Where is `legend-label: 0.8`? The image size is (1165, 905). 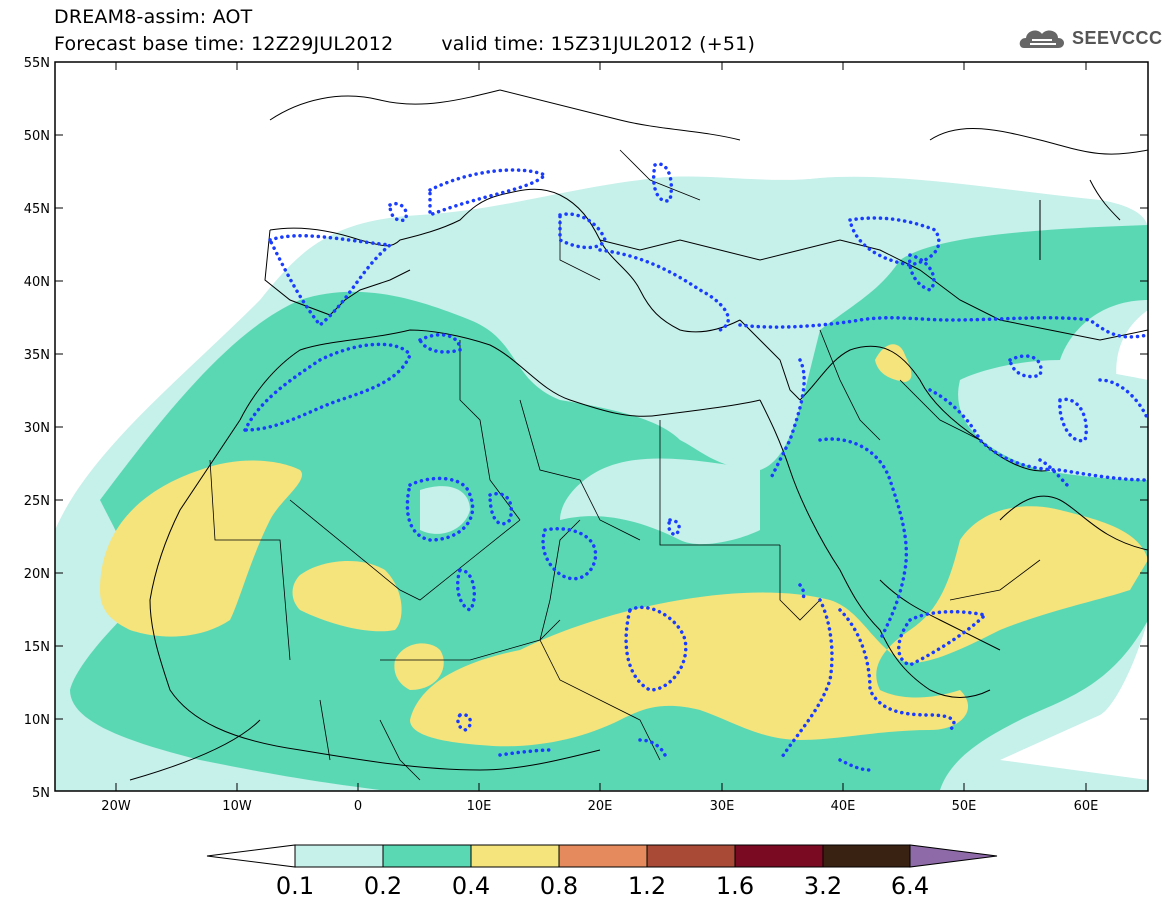 legend-label: 0.8 is located at coordinates (559, 886).